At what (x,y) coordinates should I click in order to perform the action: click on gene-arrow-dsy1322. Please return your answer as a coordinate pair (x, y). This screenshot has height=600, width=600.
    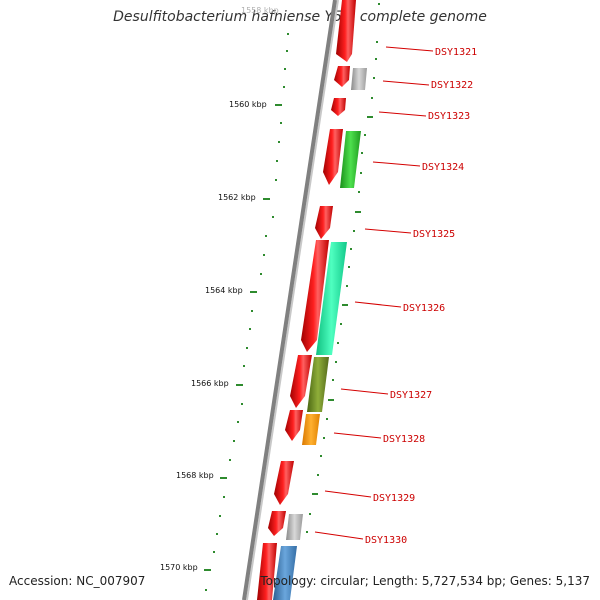
    Looking at the image, I should click on (342, 76).